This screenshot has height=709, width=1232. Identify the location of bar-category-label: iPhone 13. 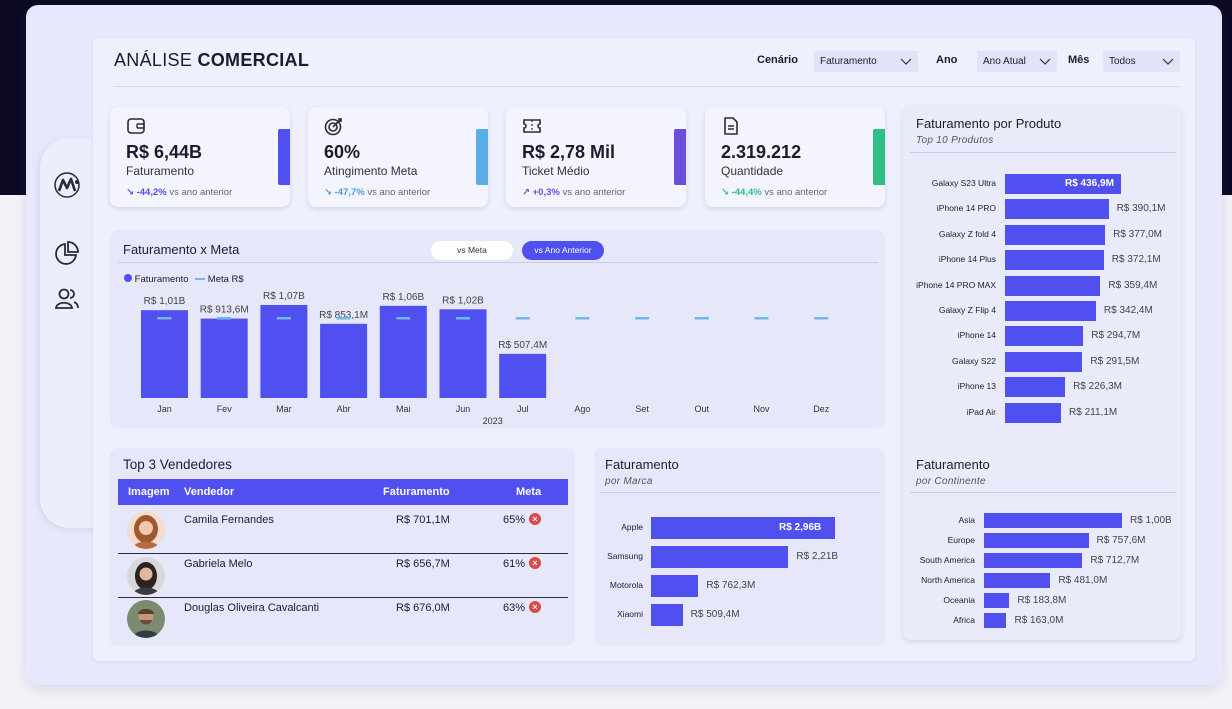
(976, 386).